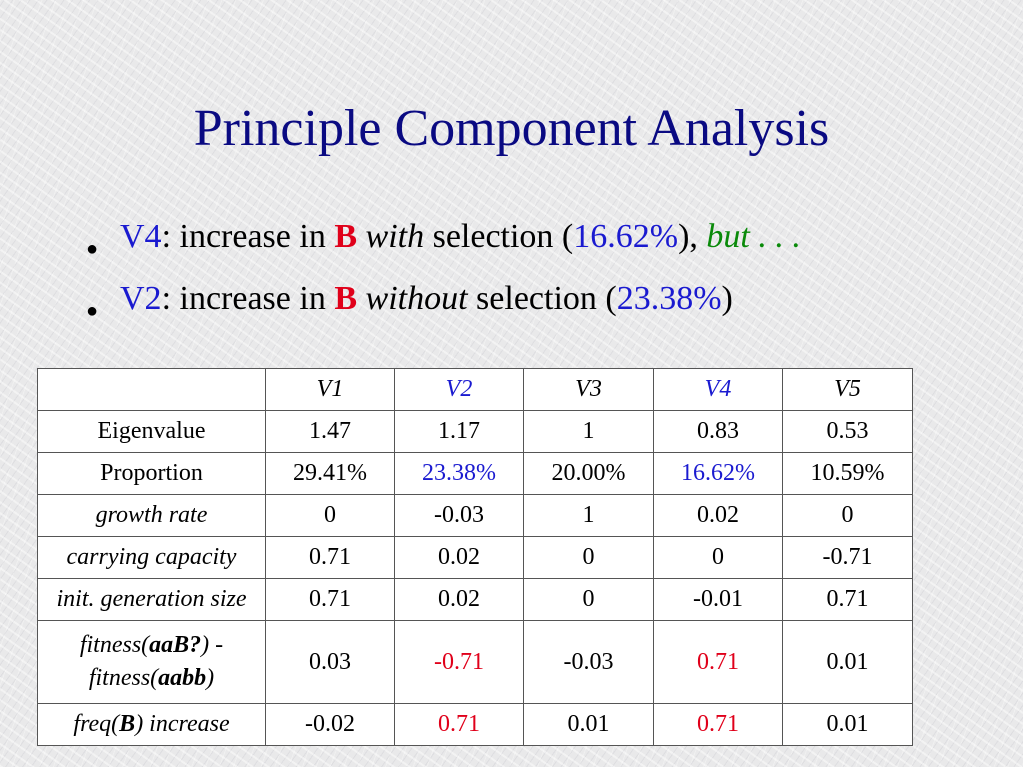  I want to click on table-cell-highlight: 23.38%, so click(459, 473).